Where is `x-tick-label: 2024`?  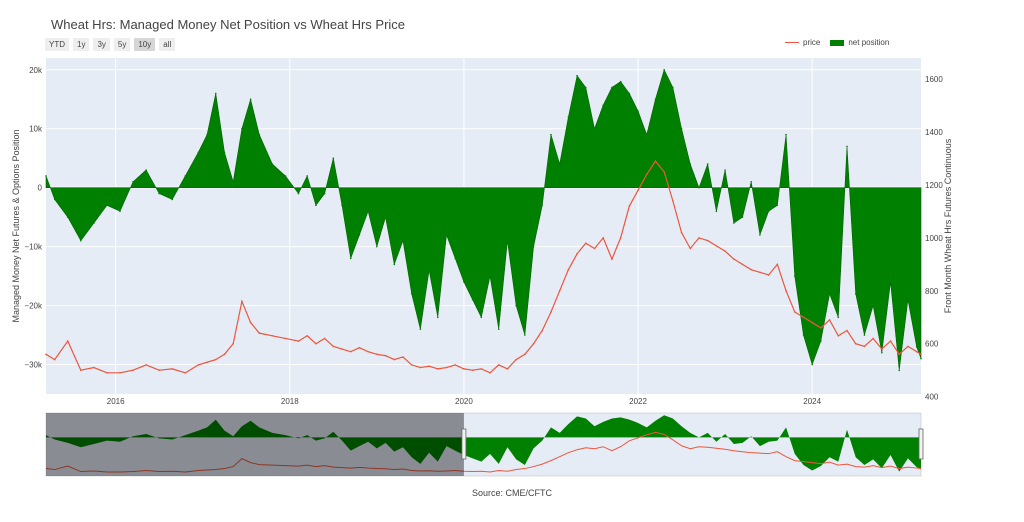 x-tick-label: 2024 is located at coordinates (812, 401).